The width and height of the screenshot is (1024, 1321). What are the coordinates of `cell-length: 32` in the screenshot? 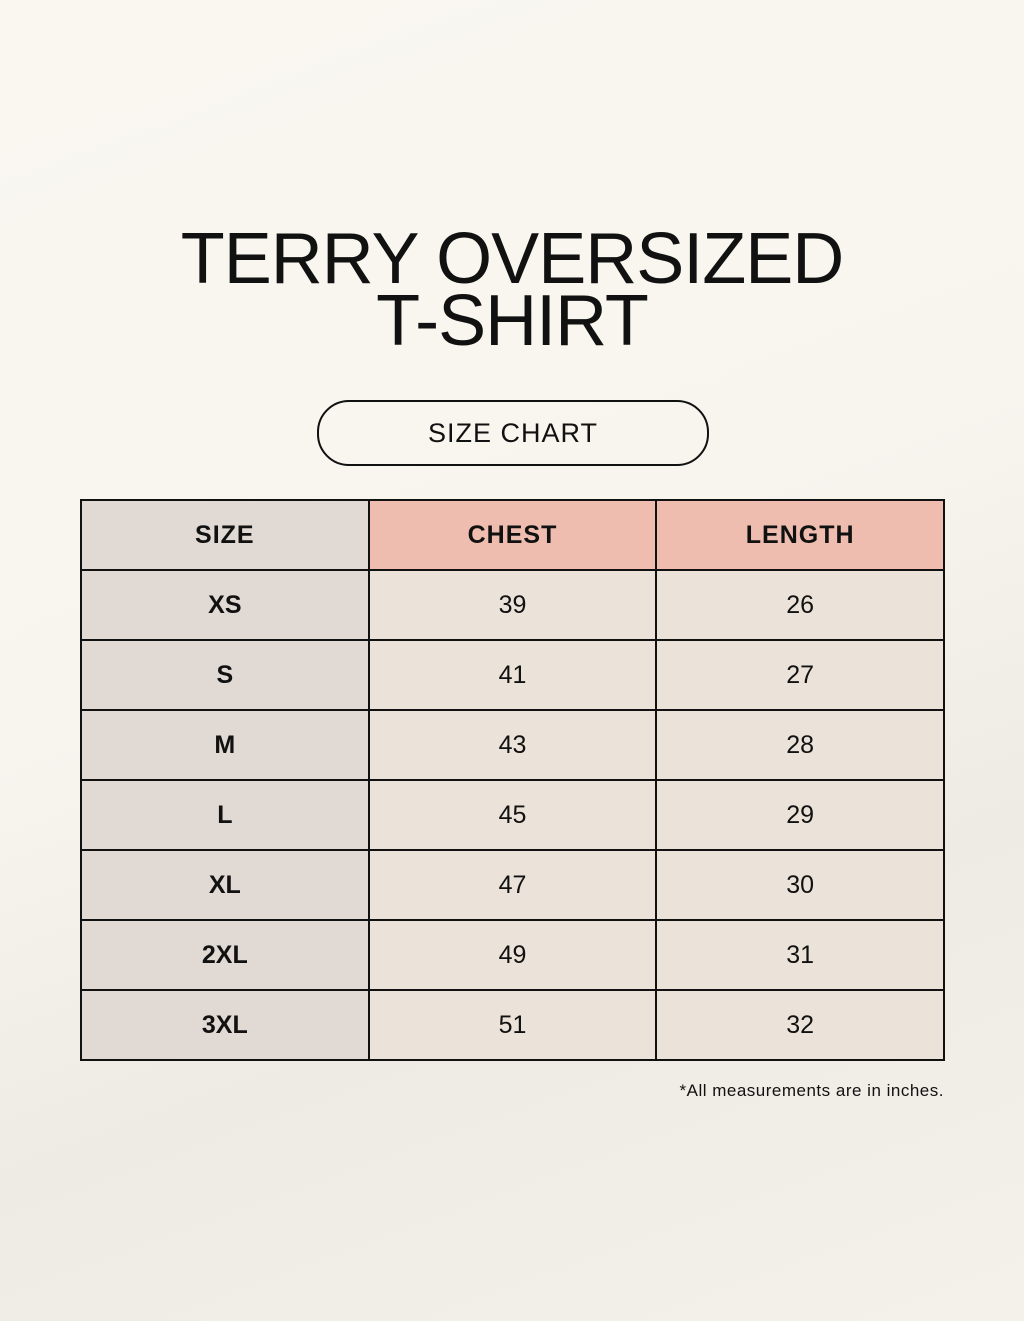 It's located at (800, 1025).